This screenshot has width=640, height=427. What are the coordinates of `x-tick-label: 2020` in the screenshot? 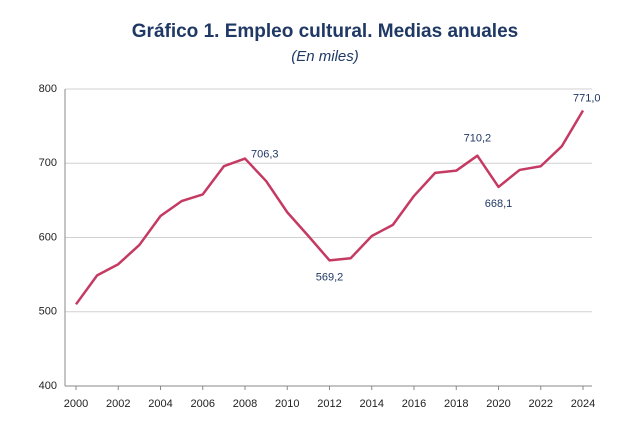 It's located at (498, 404).